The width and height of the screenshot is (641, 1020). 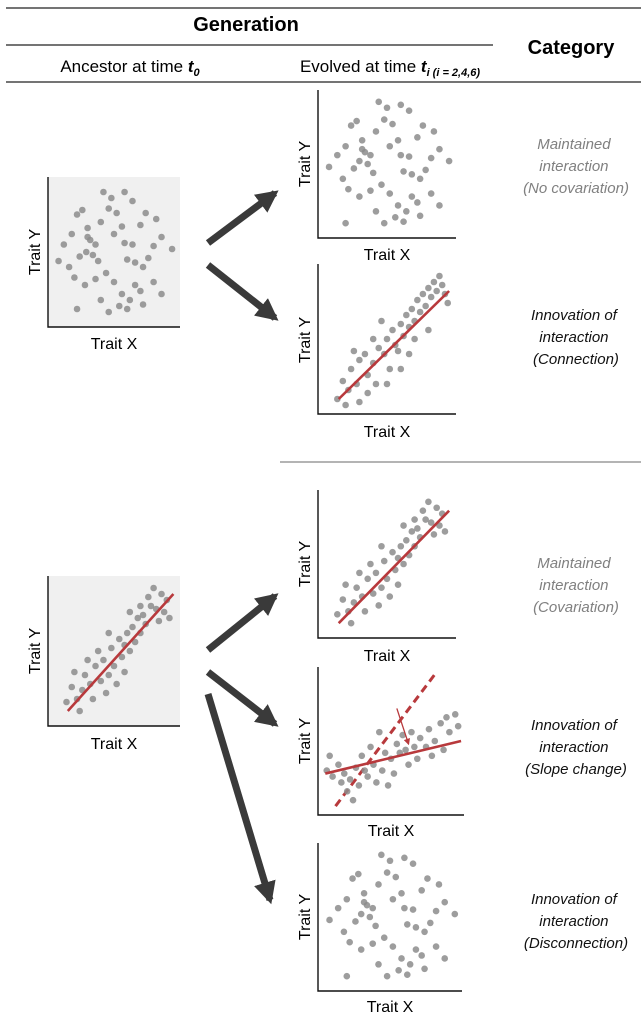 I want to click on plot-background, so click(x=114, y=252).